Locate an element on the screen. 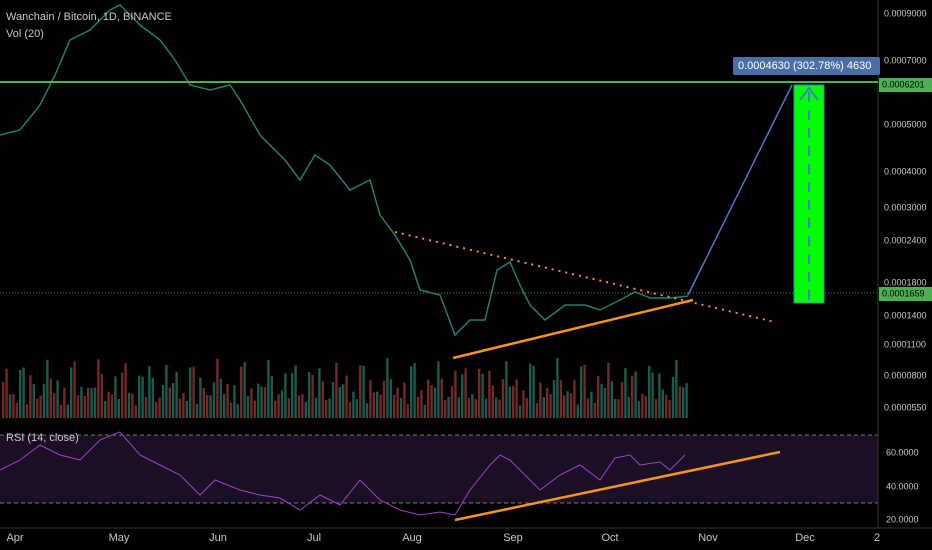  current-label: 0.0001659 is located at coordinates (903, 293).